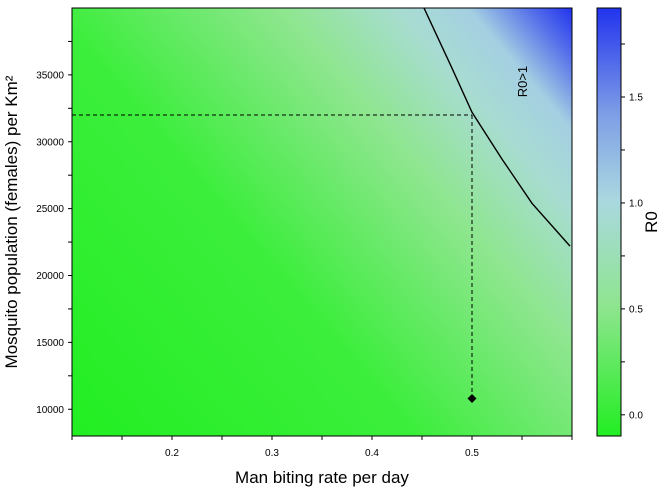  What do you see at coordinates (272, 453) in the screenshot?
I see `x-tick-label: 0.3` at bounding box center [272, 453].